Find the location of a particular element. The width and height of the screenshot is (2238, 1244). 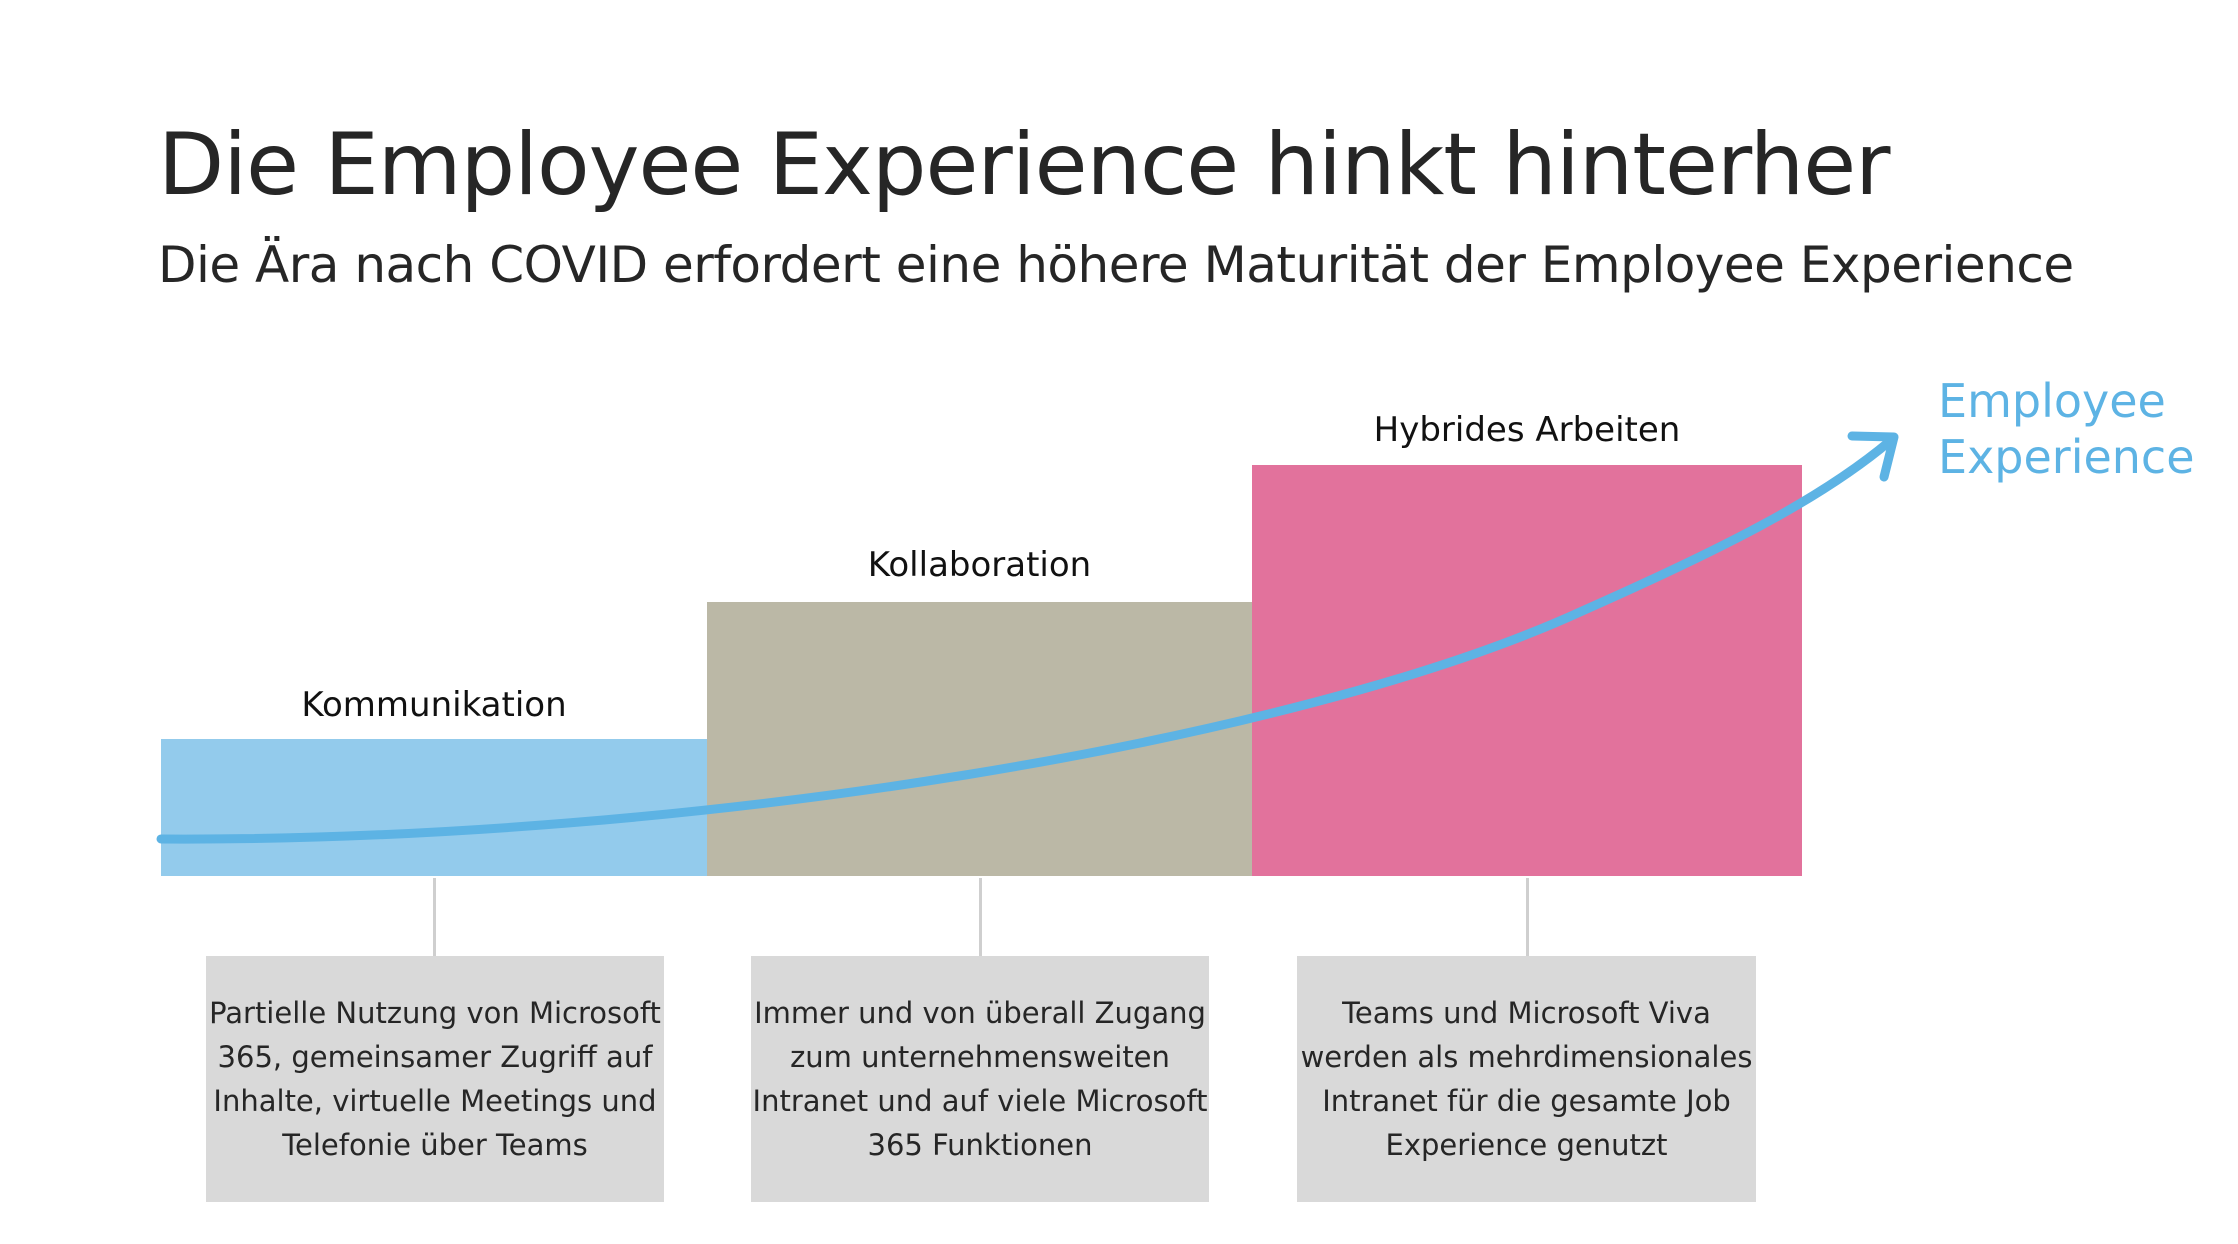

curve-label: Employee Experience is located at coordinates (2066, 429).